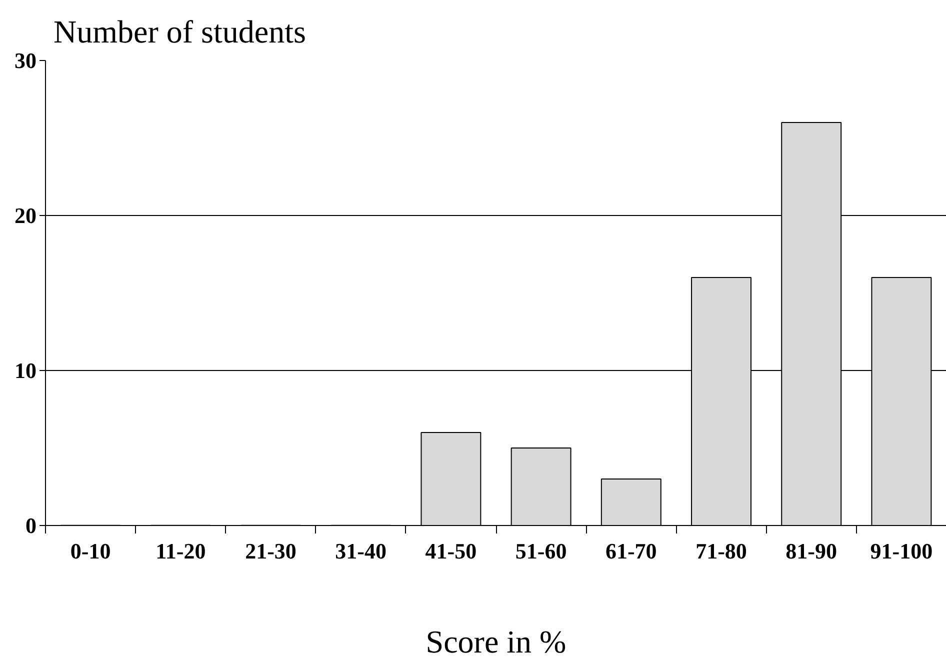 The width and height of the screenshot is (946, 662). Describe the element at coordinates (90, 551) in the screenshot. I see `x-tick-label: 0-10` at that location.